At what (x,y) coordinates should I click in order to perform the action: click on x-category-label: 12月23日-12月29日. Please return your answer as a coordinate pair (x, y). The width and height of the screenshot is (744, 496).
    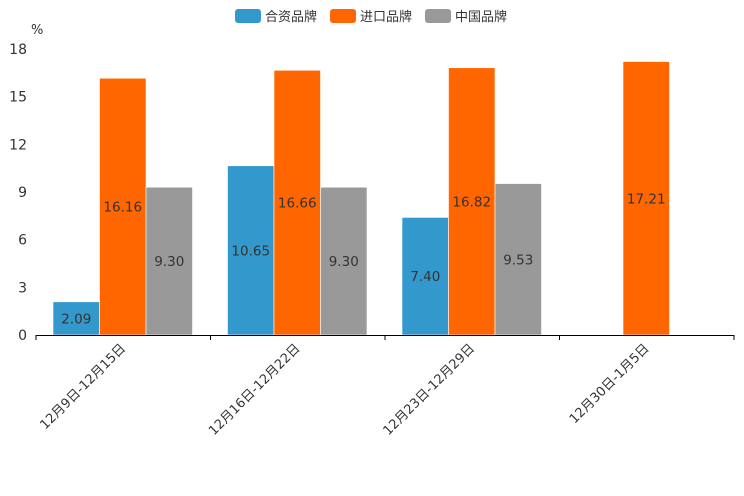
    Looking at the image, I should click on (429, 389).